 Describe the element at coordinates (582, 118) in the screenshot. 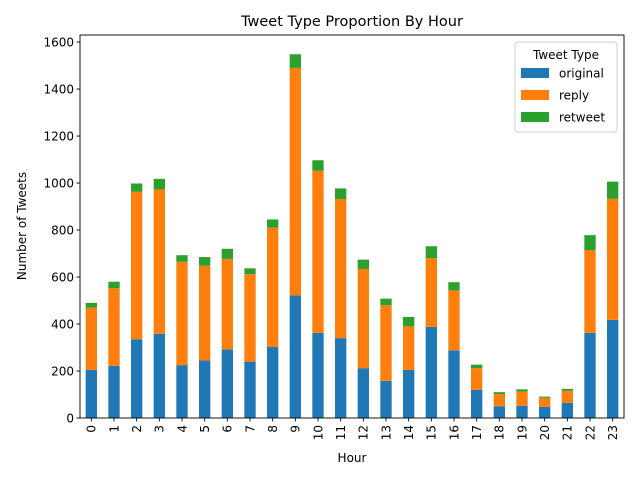

I see `legend-label-retweet: retweet` at that location.